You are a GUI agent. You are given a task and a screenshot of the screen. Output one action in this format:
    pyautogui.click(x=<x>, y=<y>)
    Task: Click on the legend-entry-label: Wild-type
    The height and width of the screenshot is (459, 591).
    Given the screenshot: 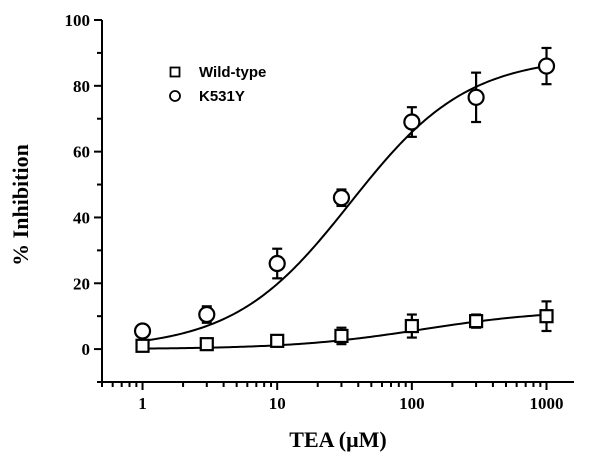 What is the action you would take?
    pyautogui.click(x=232, y=72)
    